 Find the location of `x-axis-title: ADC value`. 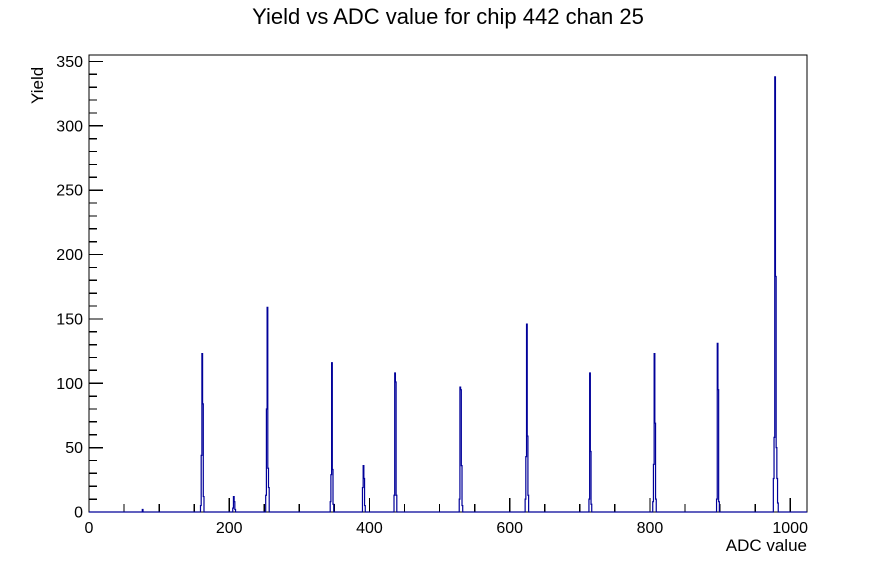

x-axis-title: ADC value is located at coordinates (766, 545).